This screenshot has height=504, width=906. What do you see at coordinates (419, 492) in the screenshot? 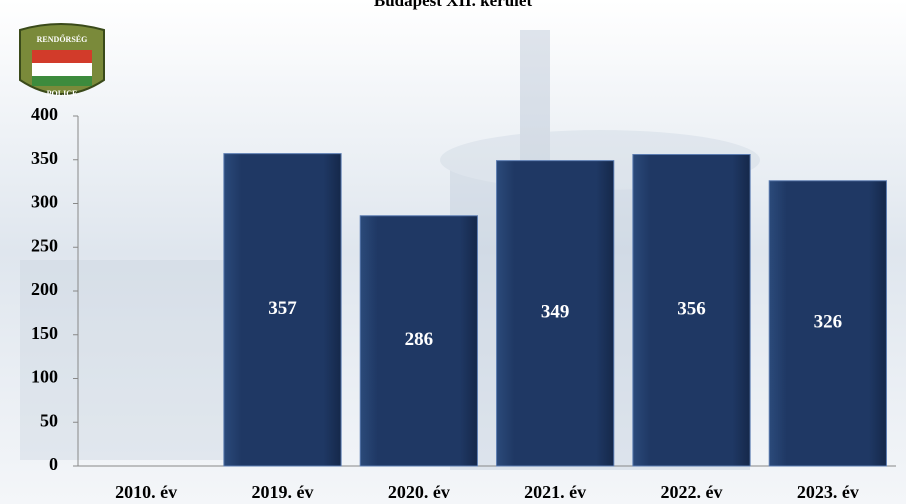
I see `x-tick-label: 2020. év` at bounding box center [419, 492].